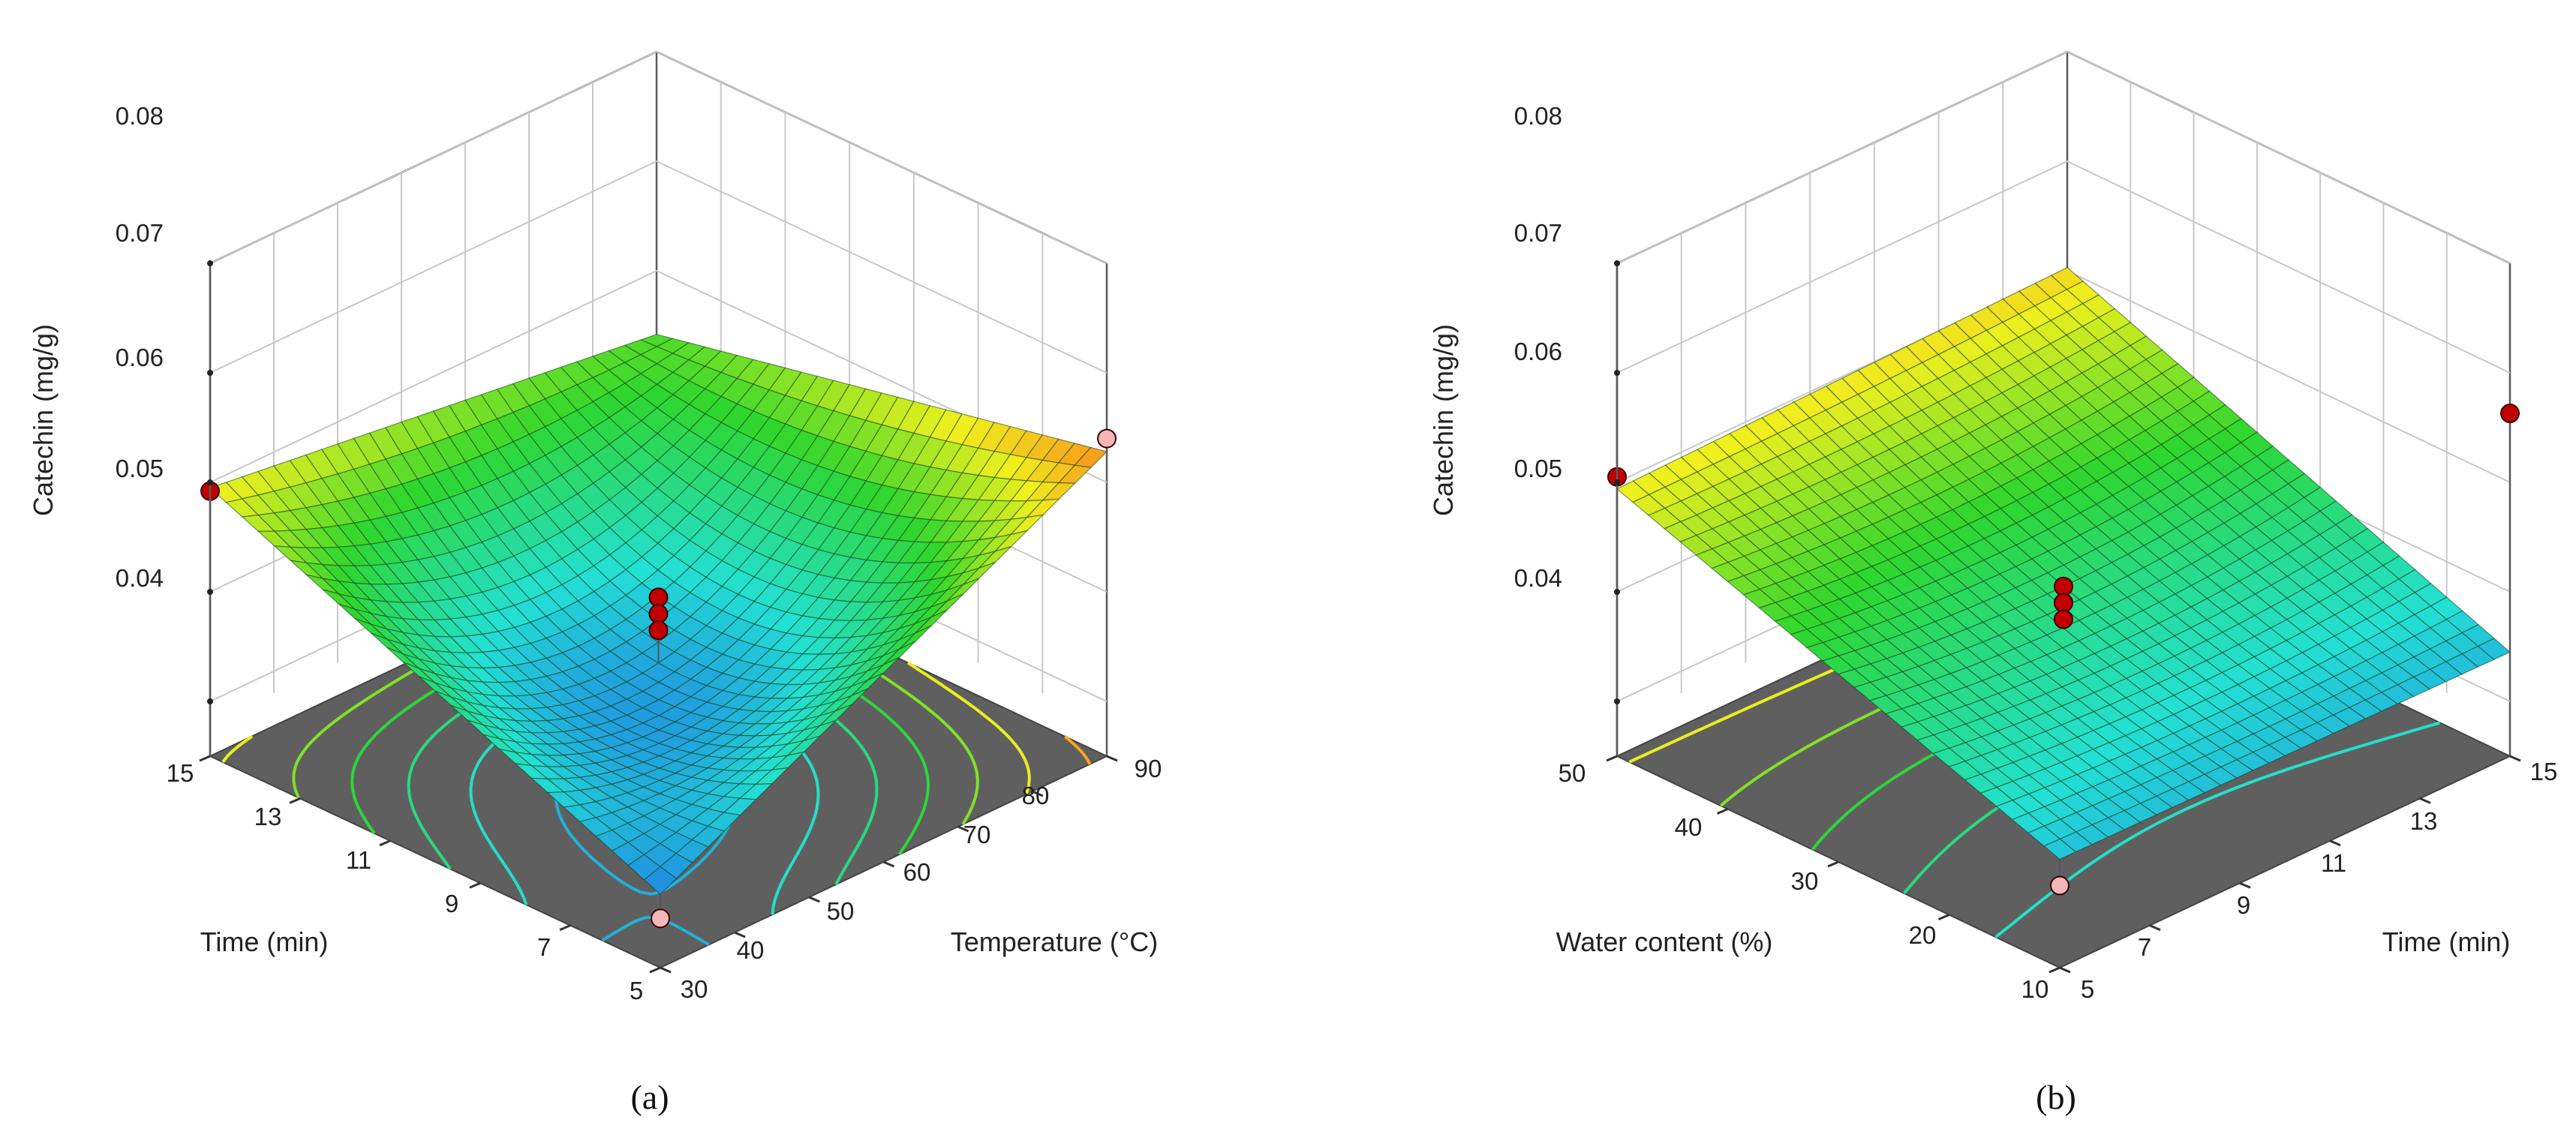  Describe the element at coordinates (2446, 941) in the screenshot. I see `y-axis-label-b: Time (min)` at that location.